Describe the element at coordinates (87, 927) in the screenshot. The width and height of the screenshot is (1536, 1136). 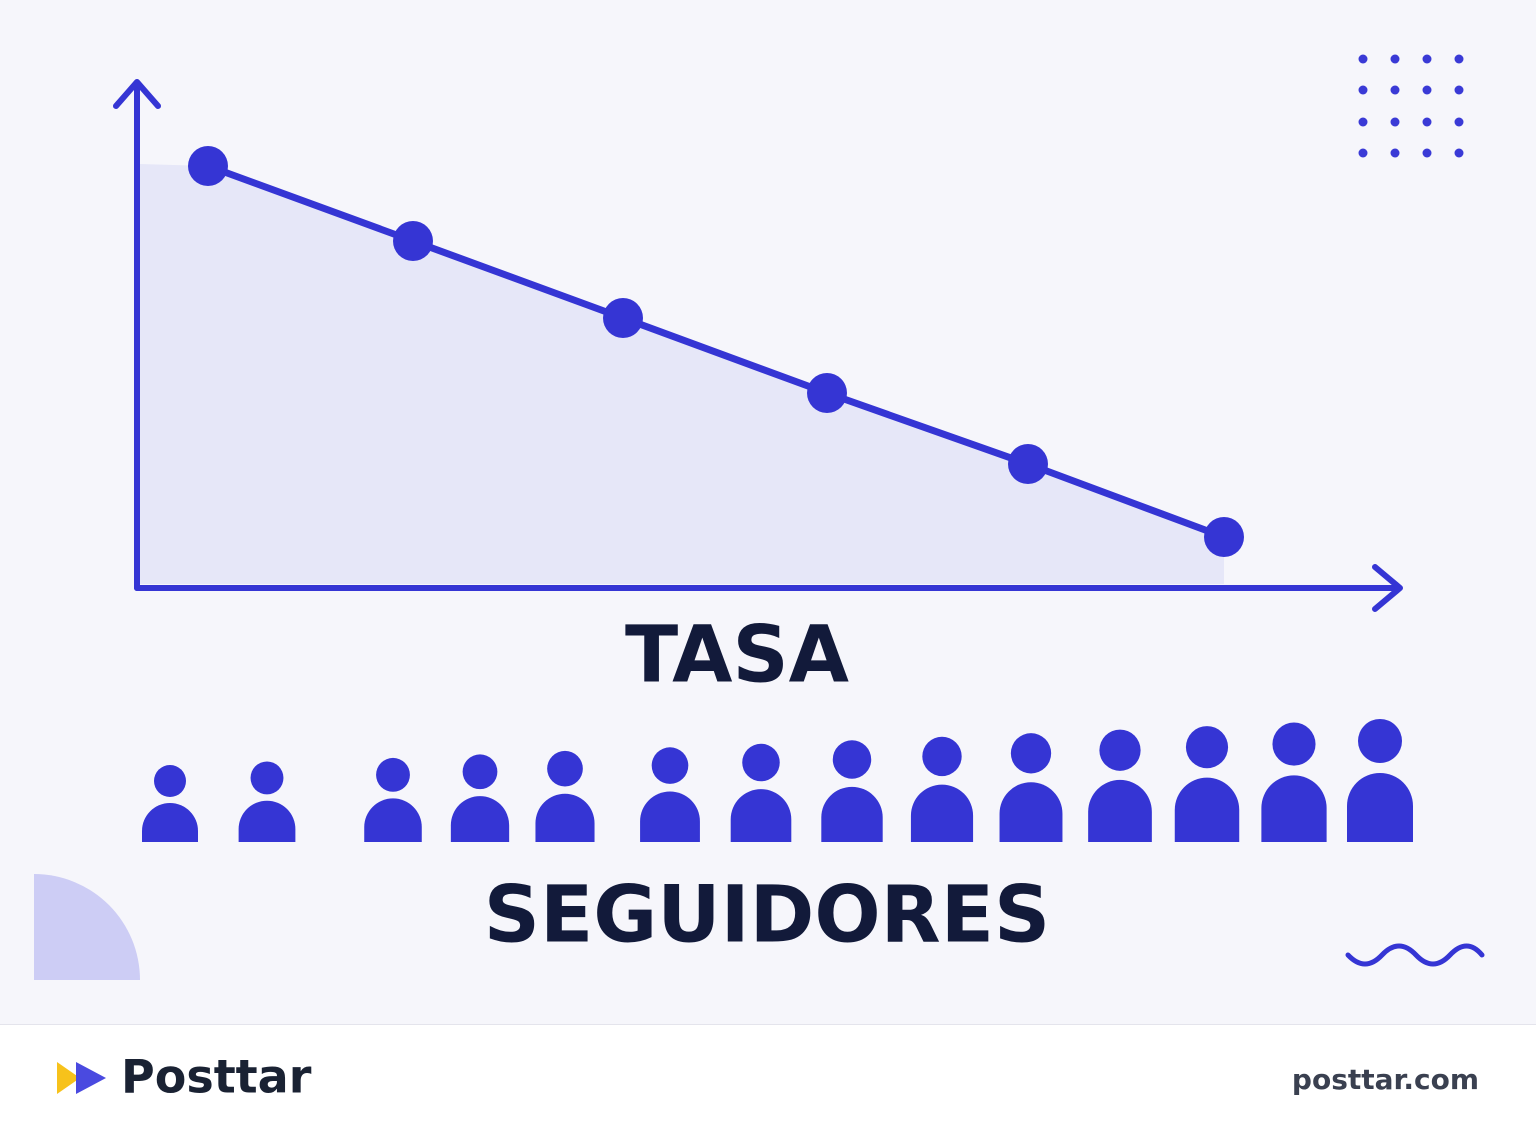
I see `corner-shape` at that location.